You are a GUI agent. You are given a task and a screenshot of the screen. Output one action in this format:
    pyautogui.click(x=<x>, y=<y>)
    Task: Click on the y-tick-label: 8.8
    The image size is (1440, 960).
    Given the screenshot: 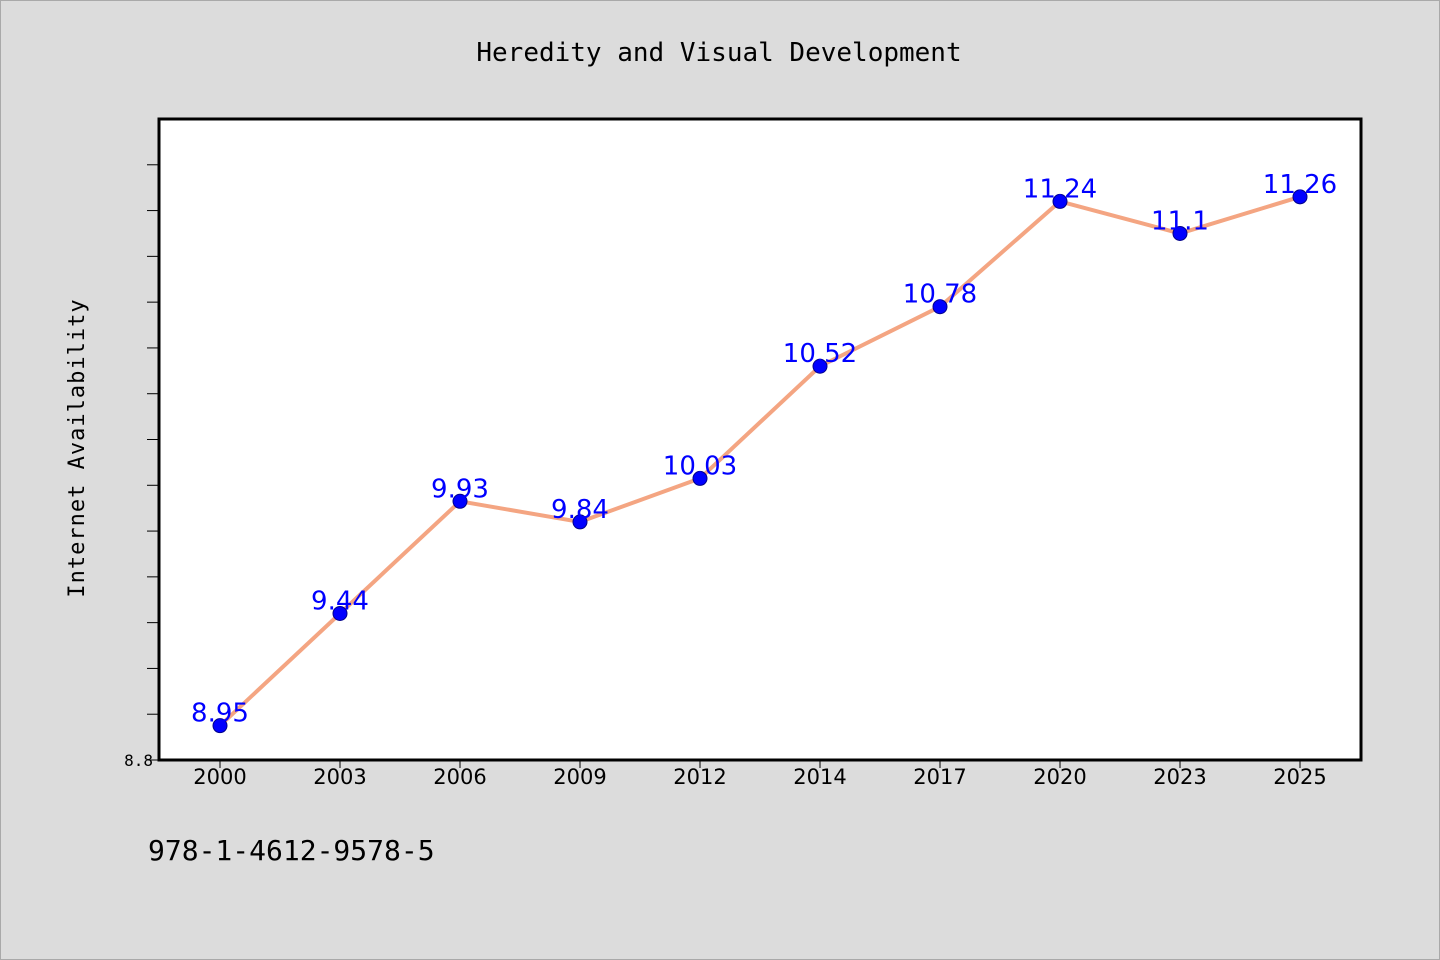 What is the action you would take?
    pyautogui.click(x=138, y=760)
    